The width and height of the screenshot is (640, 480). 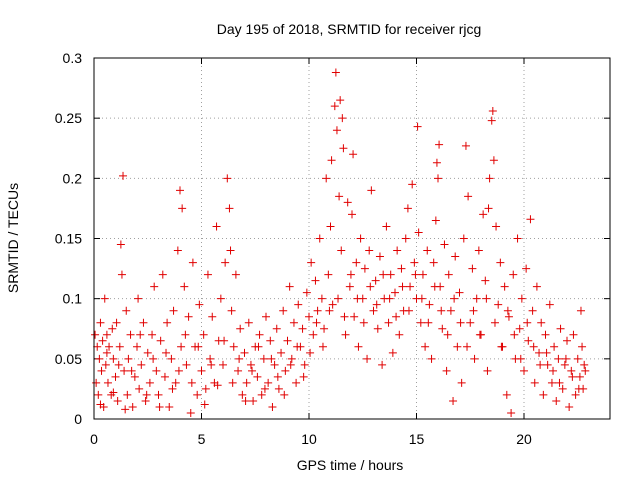 What do you see at coordinates (417, 439) in the screenshot?
I see `x-tick-label: 15` at bounding box center [417, 439].